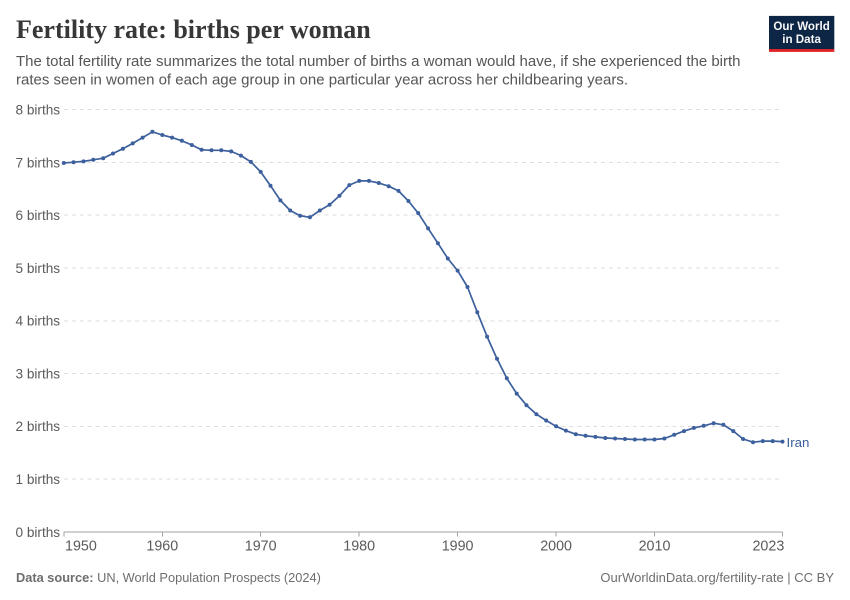 This screenshot has width=850, height=600. What do you see at coordinates (38, 162) in the screenshot?
I see `svg-text: 7 births` at bounding box center [38, 162].